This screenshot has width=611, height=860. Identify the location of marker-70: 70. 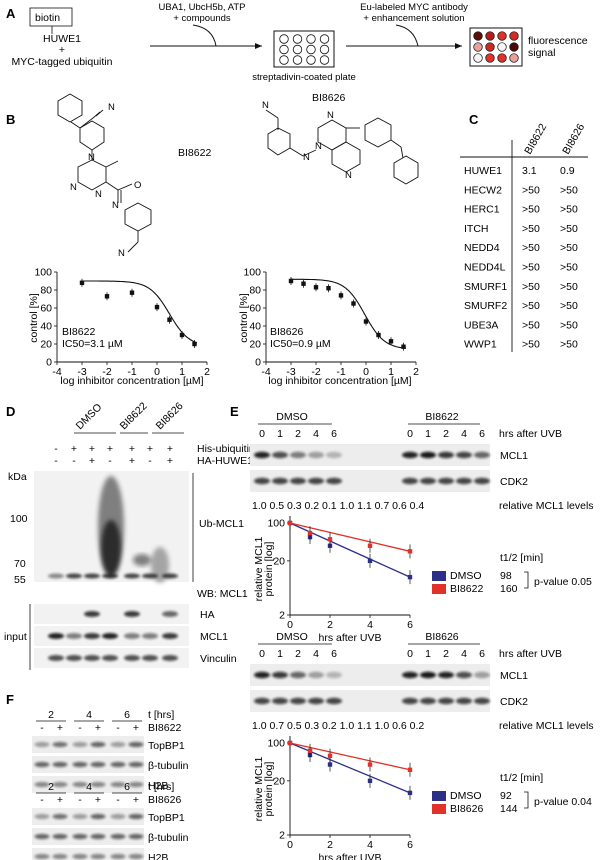
(20, 564).